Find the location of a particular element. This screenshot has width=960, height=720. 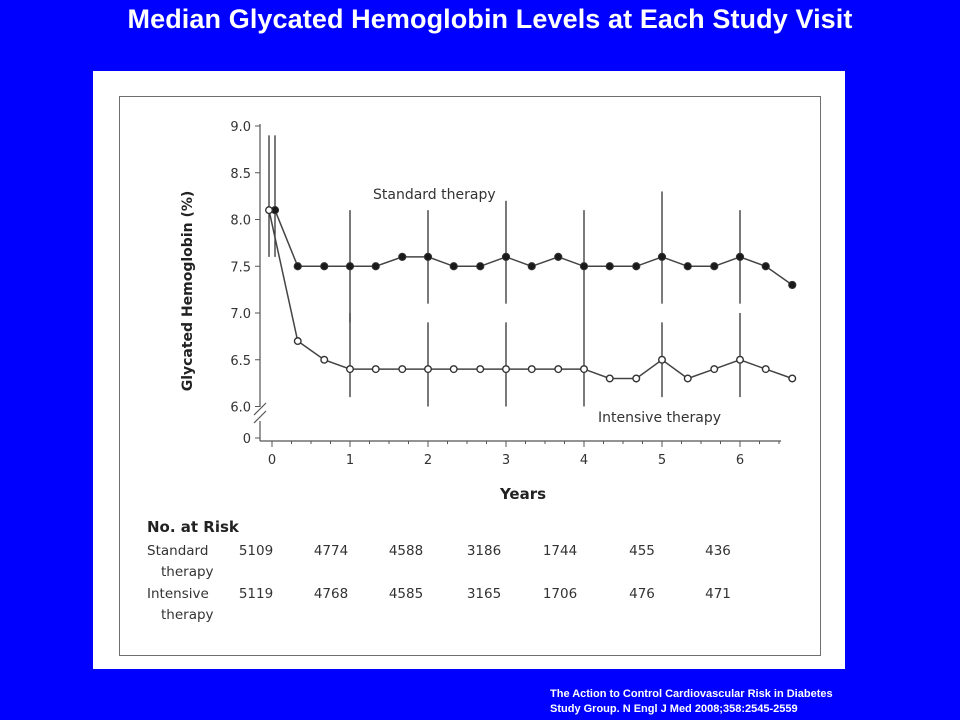

intensive-therapy-line is located at coordinates (530, 295).